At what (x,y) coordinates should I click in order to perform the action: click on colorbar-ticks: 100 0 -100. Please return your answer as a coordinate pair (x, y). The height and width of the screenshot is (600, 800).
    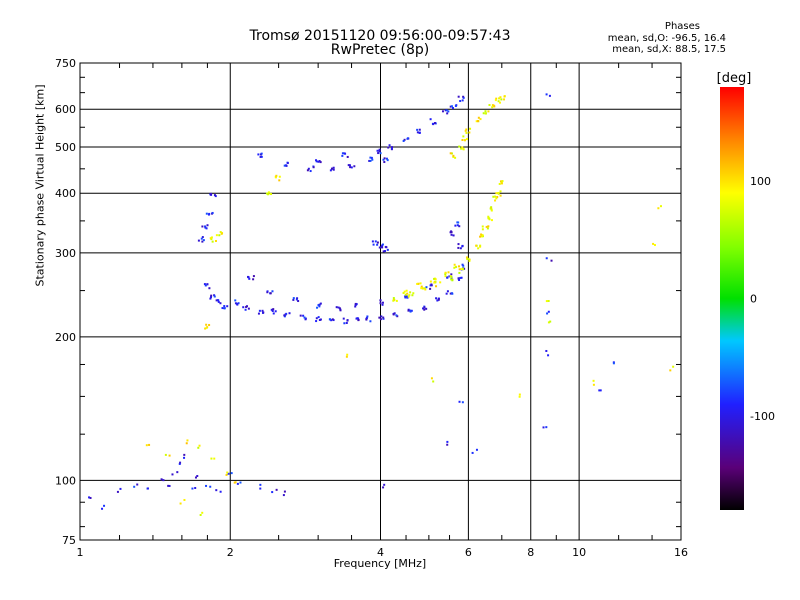
    Looking at the image, I should click on (762, 299).